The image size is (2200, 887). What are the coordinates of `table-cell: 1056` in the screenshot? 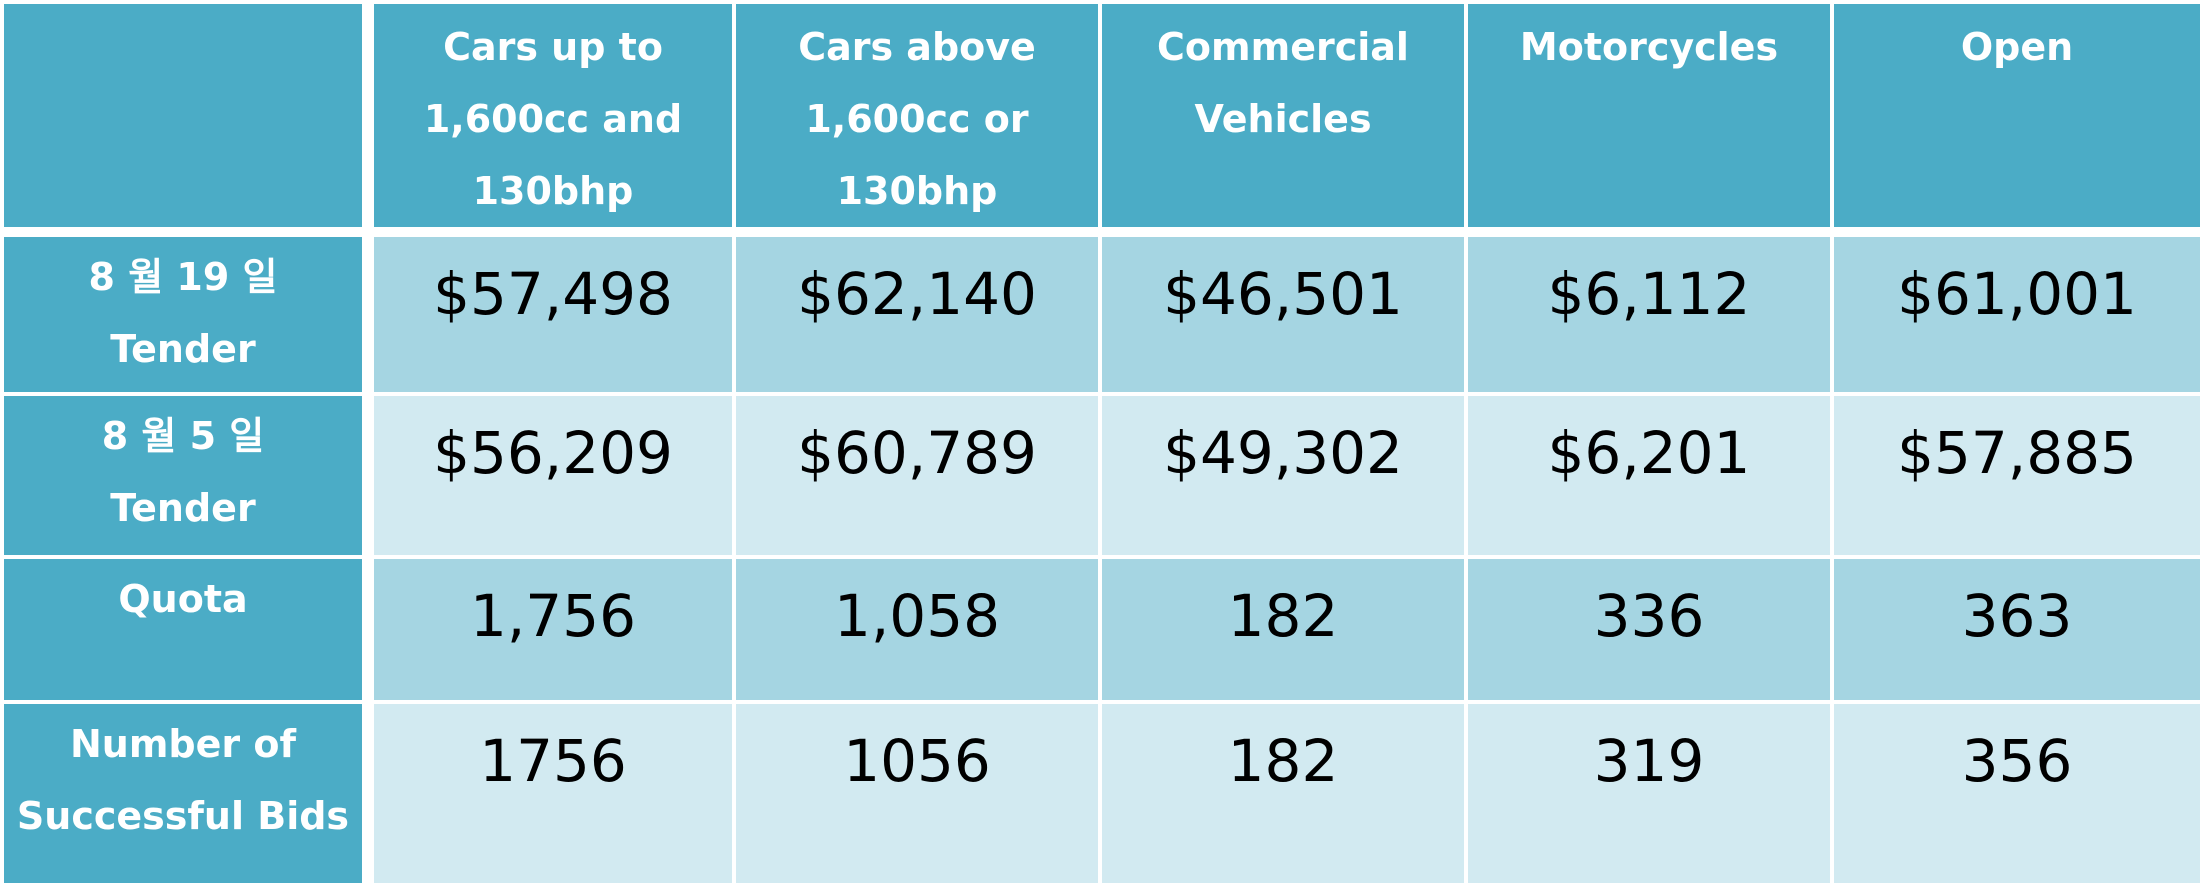 It's located at (917, 793).